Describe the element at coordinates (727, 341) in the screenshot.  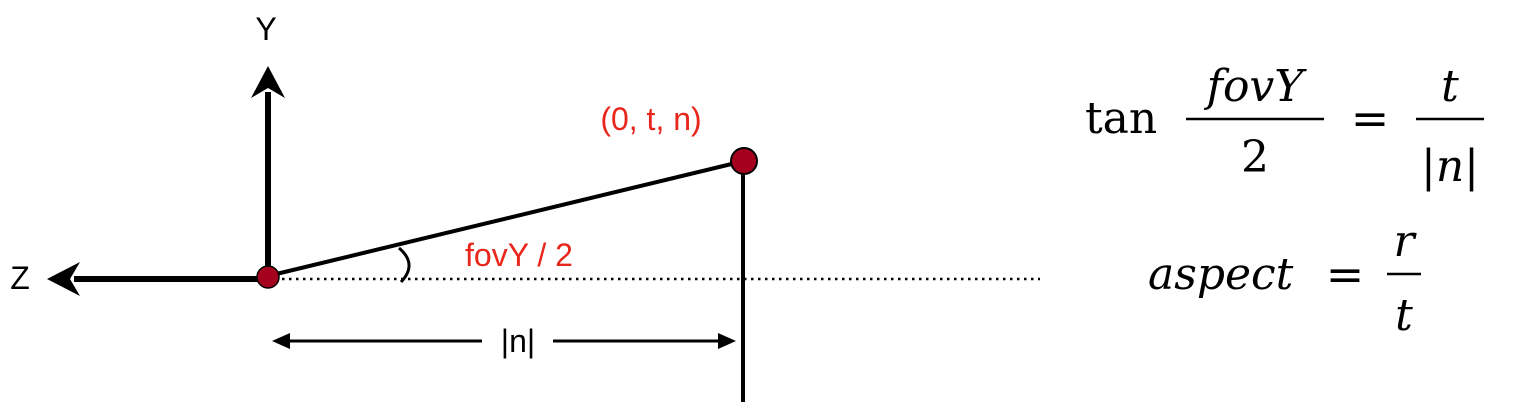
I see `distance-arrow-right-head` at that location.